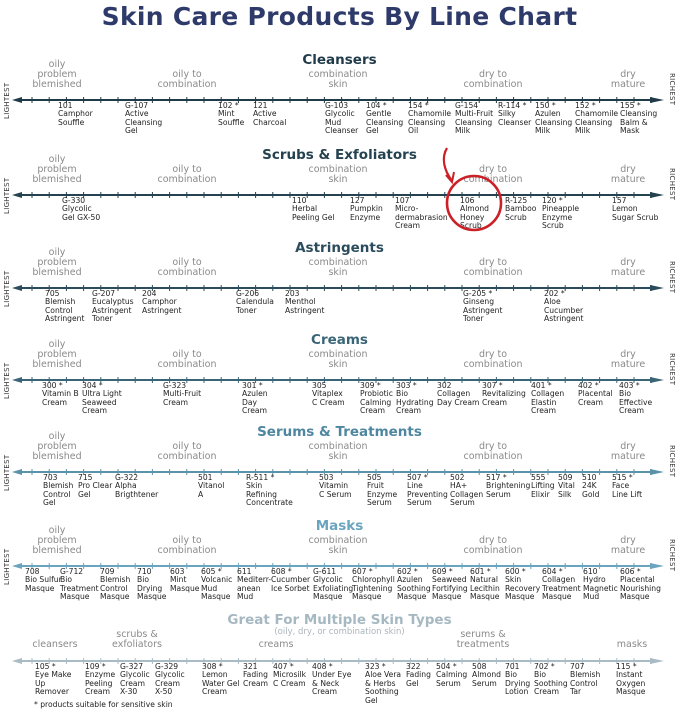  What do you see at coordinates (479, 666) in the screenshot?
I see `product-code: 508` at bounding box center [479, 666].